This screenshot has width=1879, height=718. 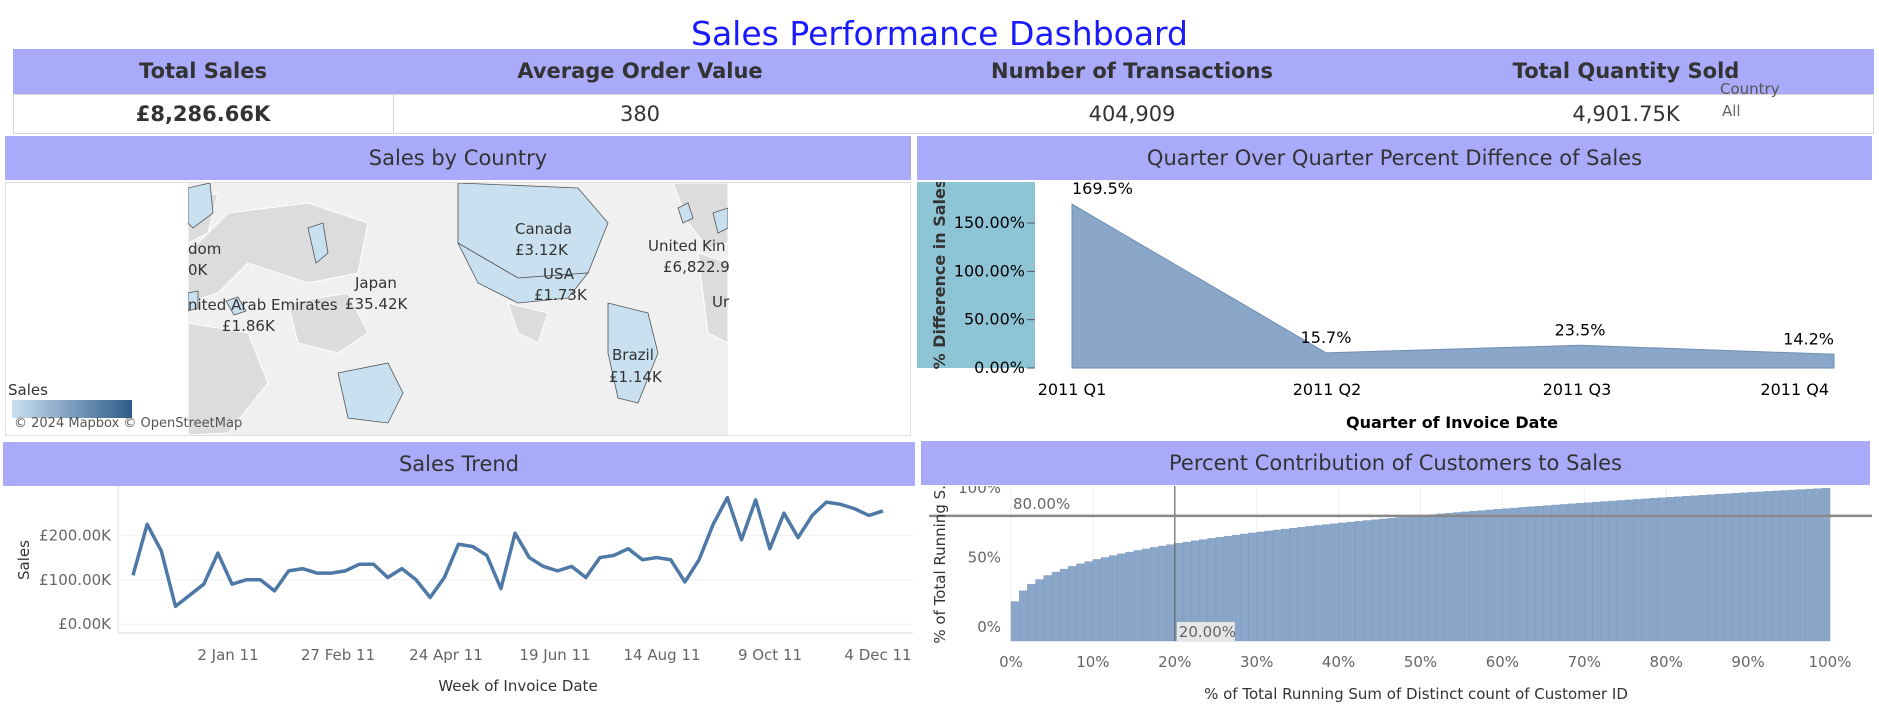 What do you see at coordinates (338, 655) in the screenshot?
I see `trend-x-tick: 27 Feb 11` at bounding box center [338, 655].